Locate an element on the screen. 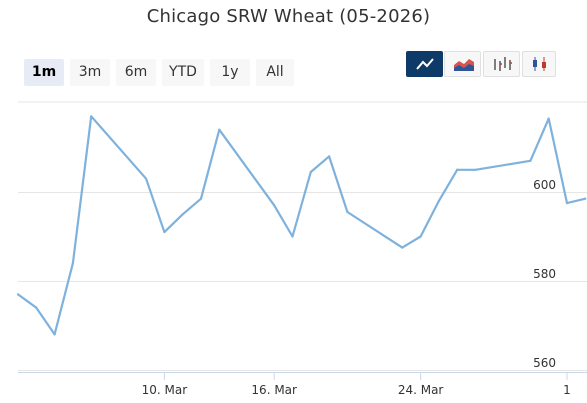 Image resolution: width=587 pixels, height=403 pixels. candlestick-chart-button is located at coordinates (539, 64).